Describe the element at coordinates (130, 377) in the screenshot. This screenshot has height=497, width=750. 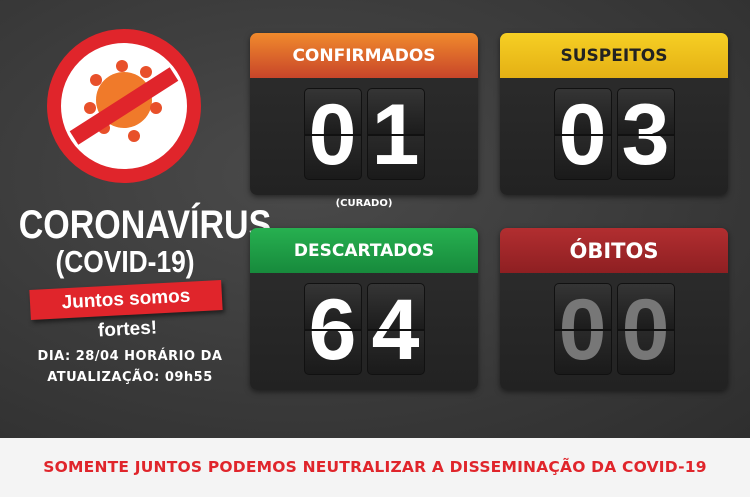
I see `update-time: ATUALIZAÇÃO: 09h55` at that location.